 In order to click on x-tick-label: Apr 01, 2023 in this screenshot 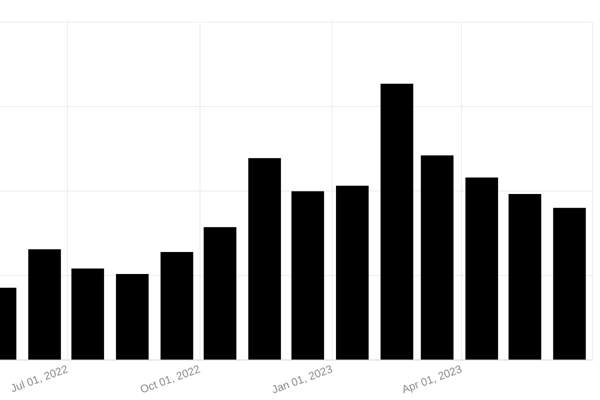, I will do `click(432, 379)`.